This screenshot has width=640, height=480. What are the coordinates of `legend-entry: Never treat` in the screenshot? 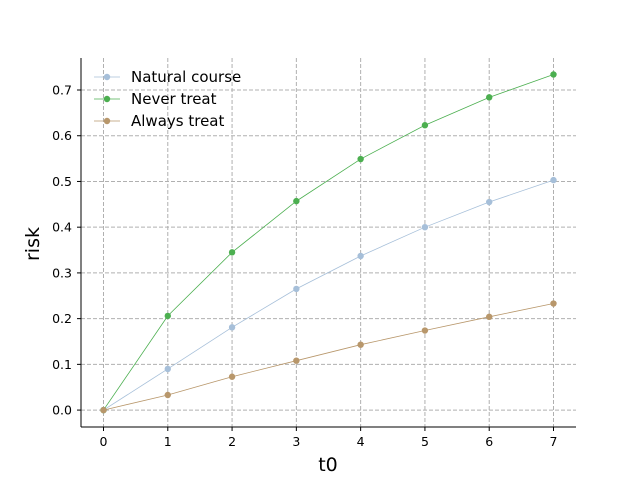 It's located at (155, 99).